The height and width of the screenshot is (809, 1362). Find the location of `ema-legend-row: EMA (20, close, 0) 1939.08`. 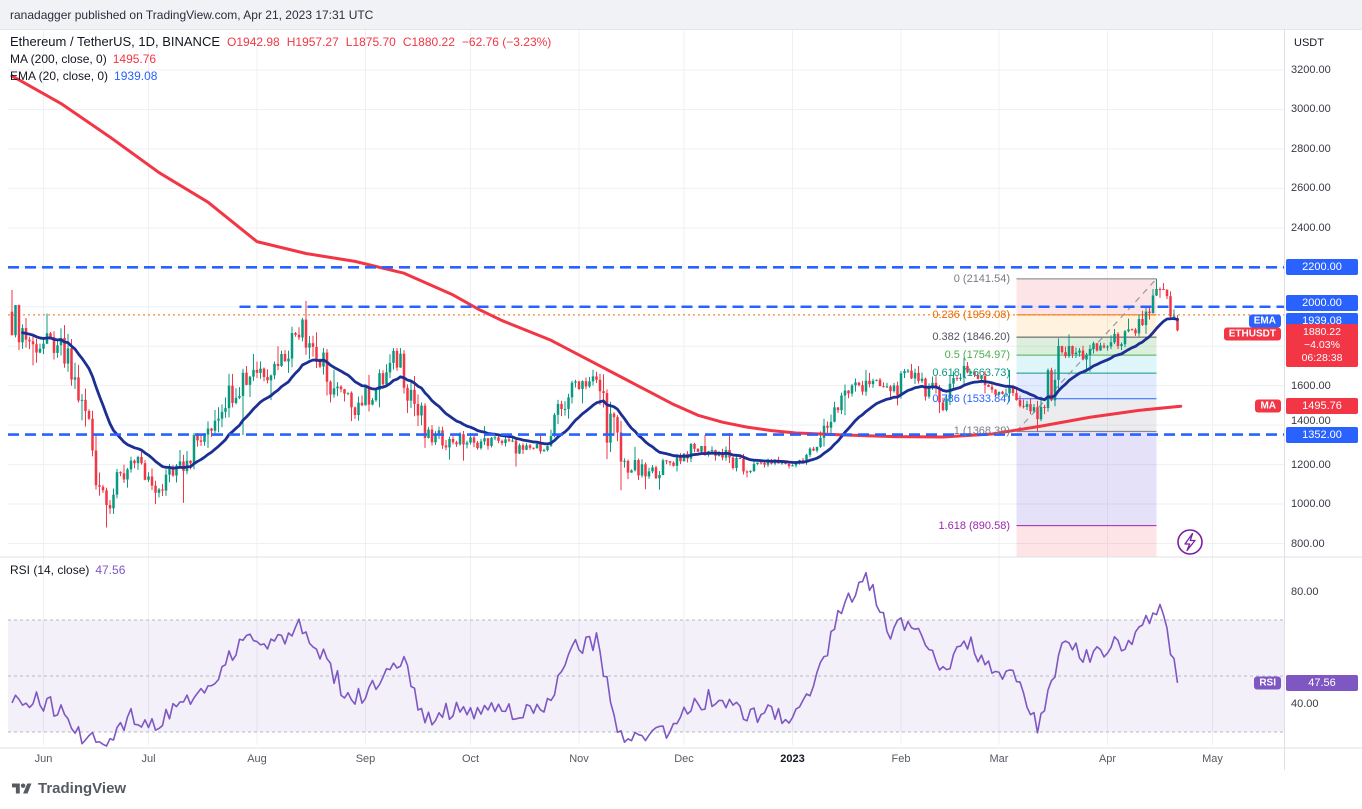

ema-legend-row: EMA (20, close, 0) 1939.08 is located at coordinates (280, 76).